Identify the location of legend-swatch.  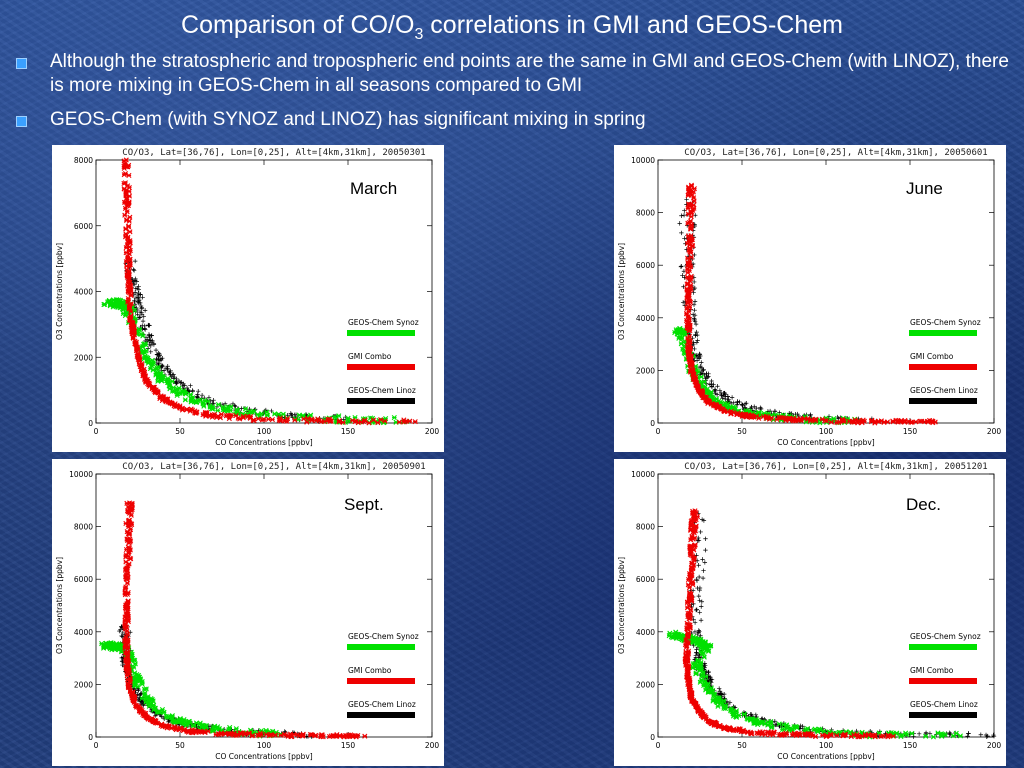
(943, 333).